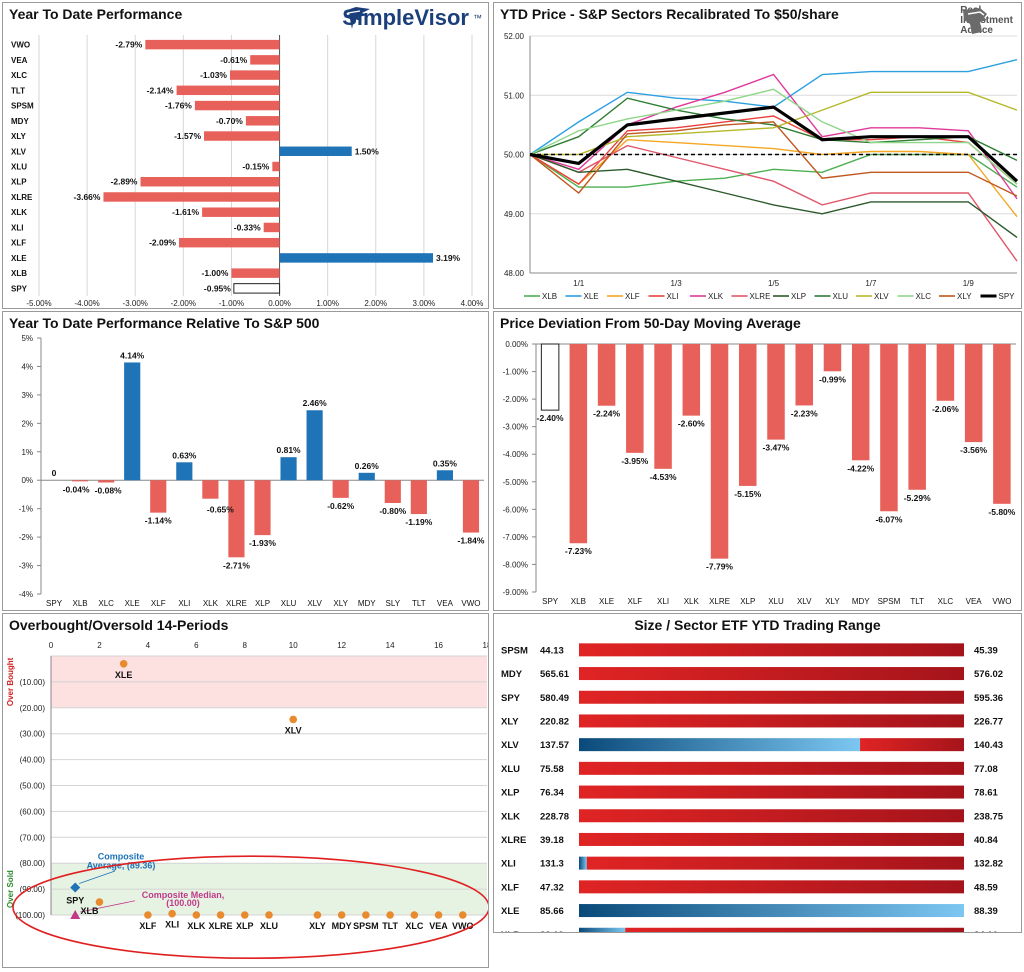  What do you see at coordinates (18, 90) in the screenshot?
I see `ytd-category-label: TLT` at bounding box center [18, 90].